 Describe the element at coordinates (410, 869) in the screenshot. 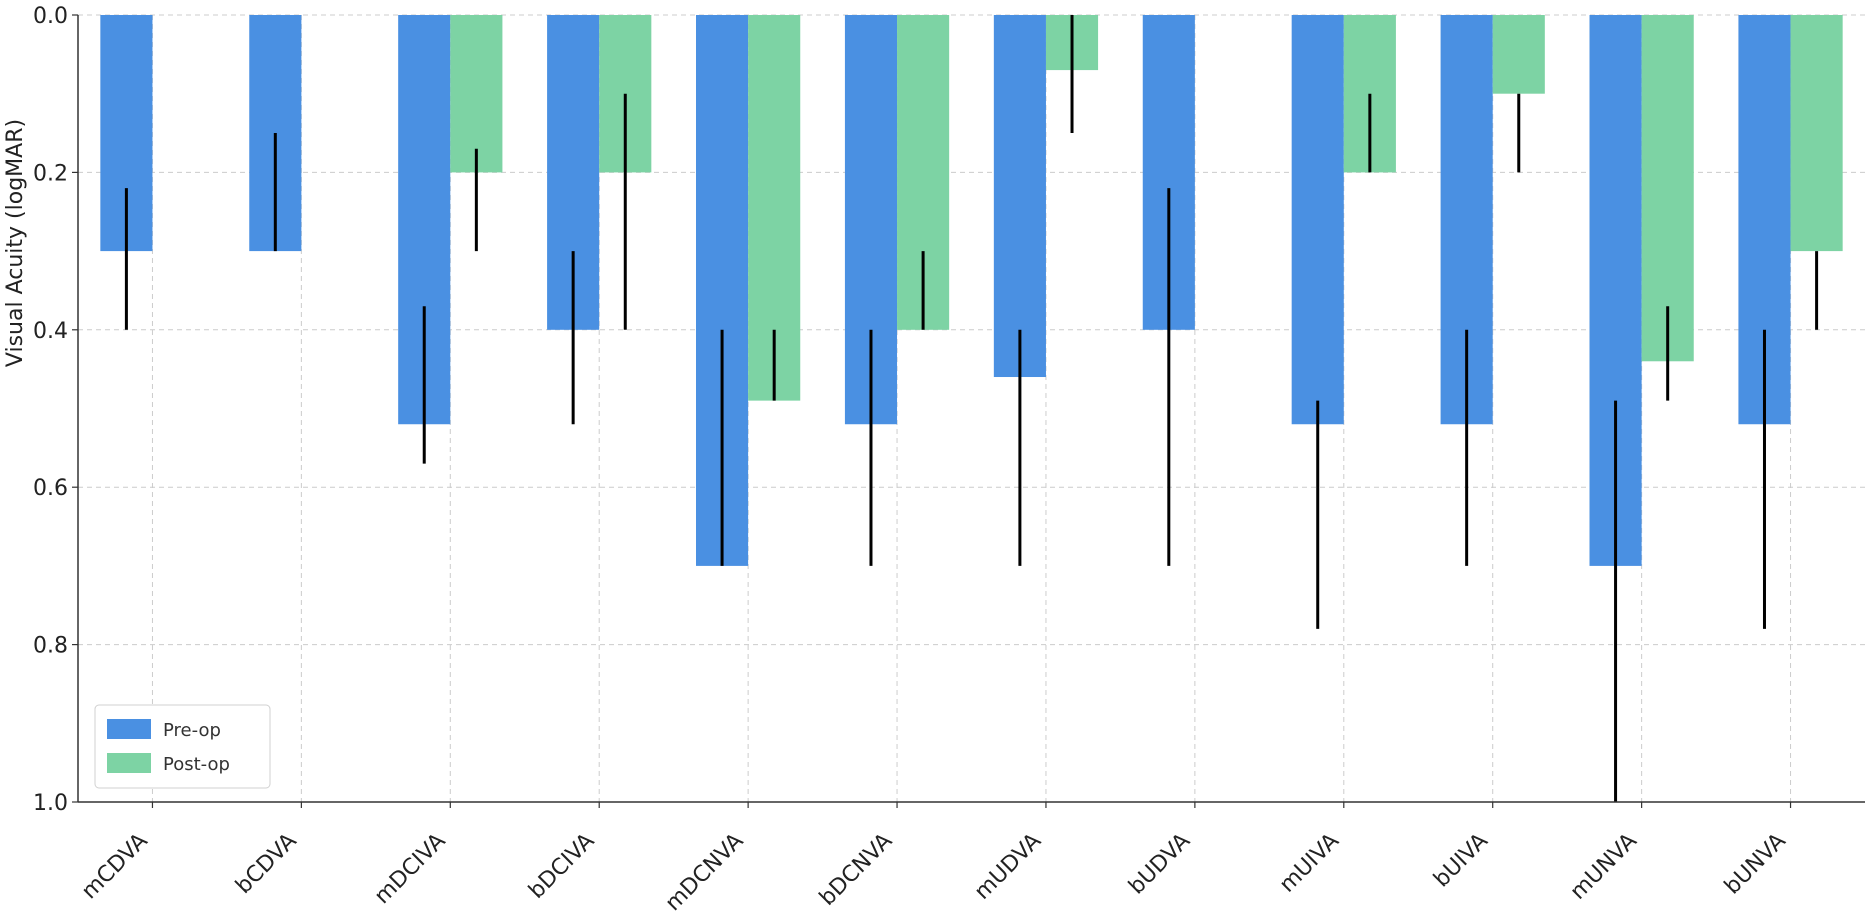

I see `x-tick-label: mDCIVA` at that location.